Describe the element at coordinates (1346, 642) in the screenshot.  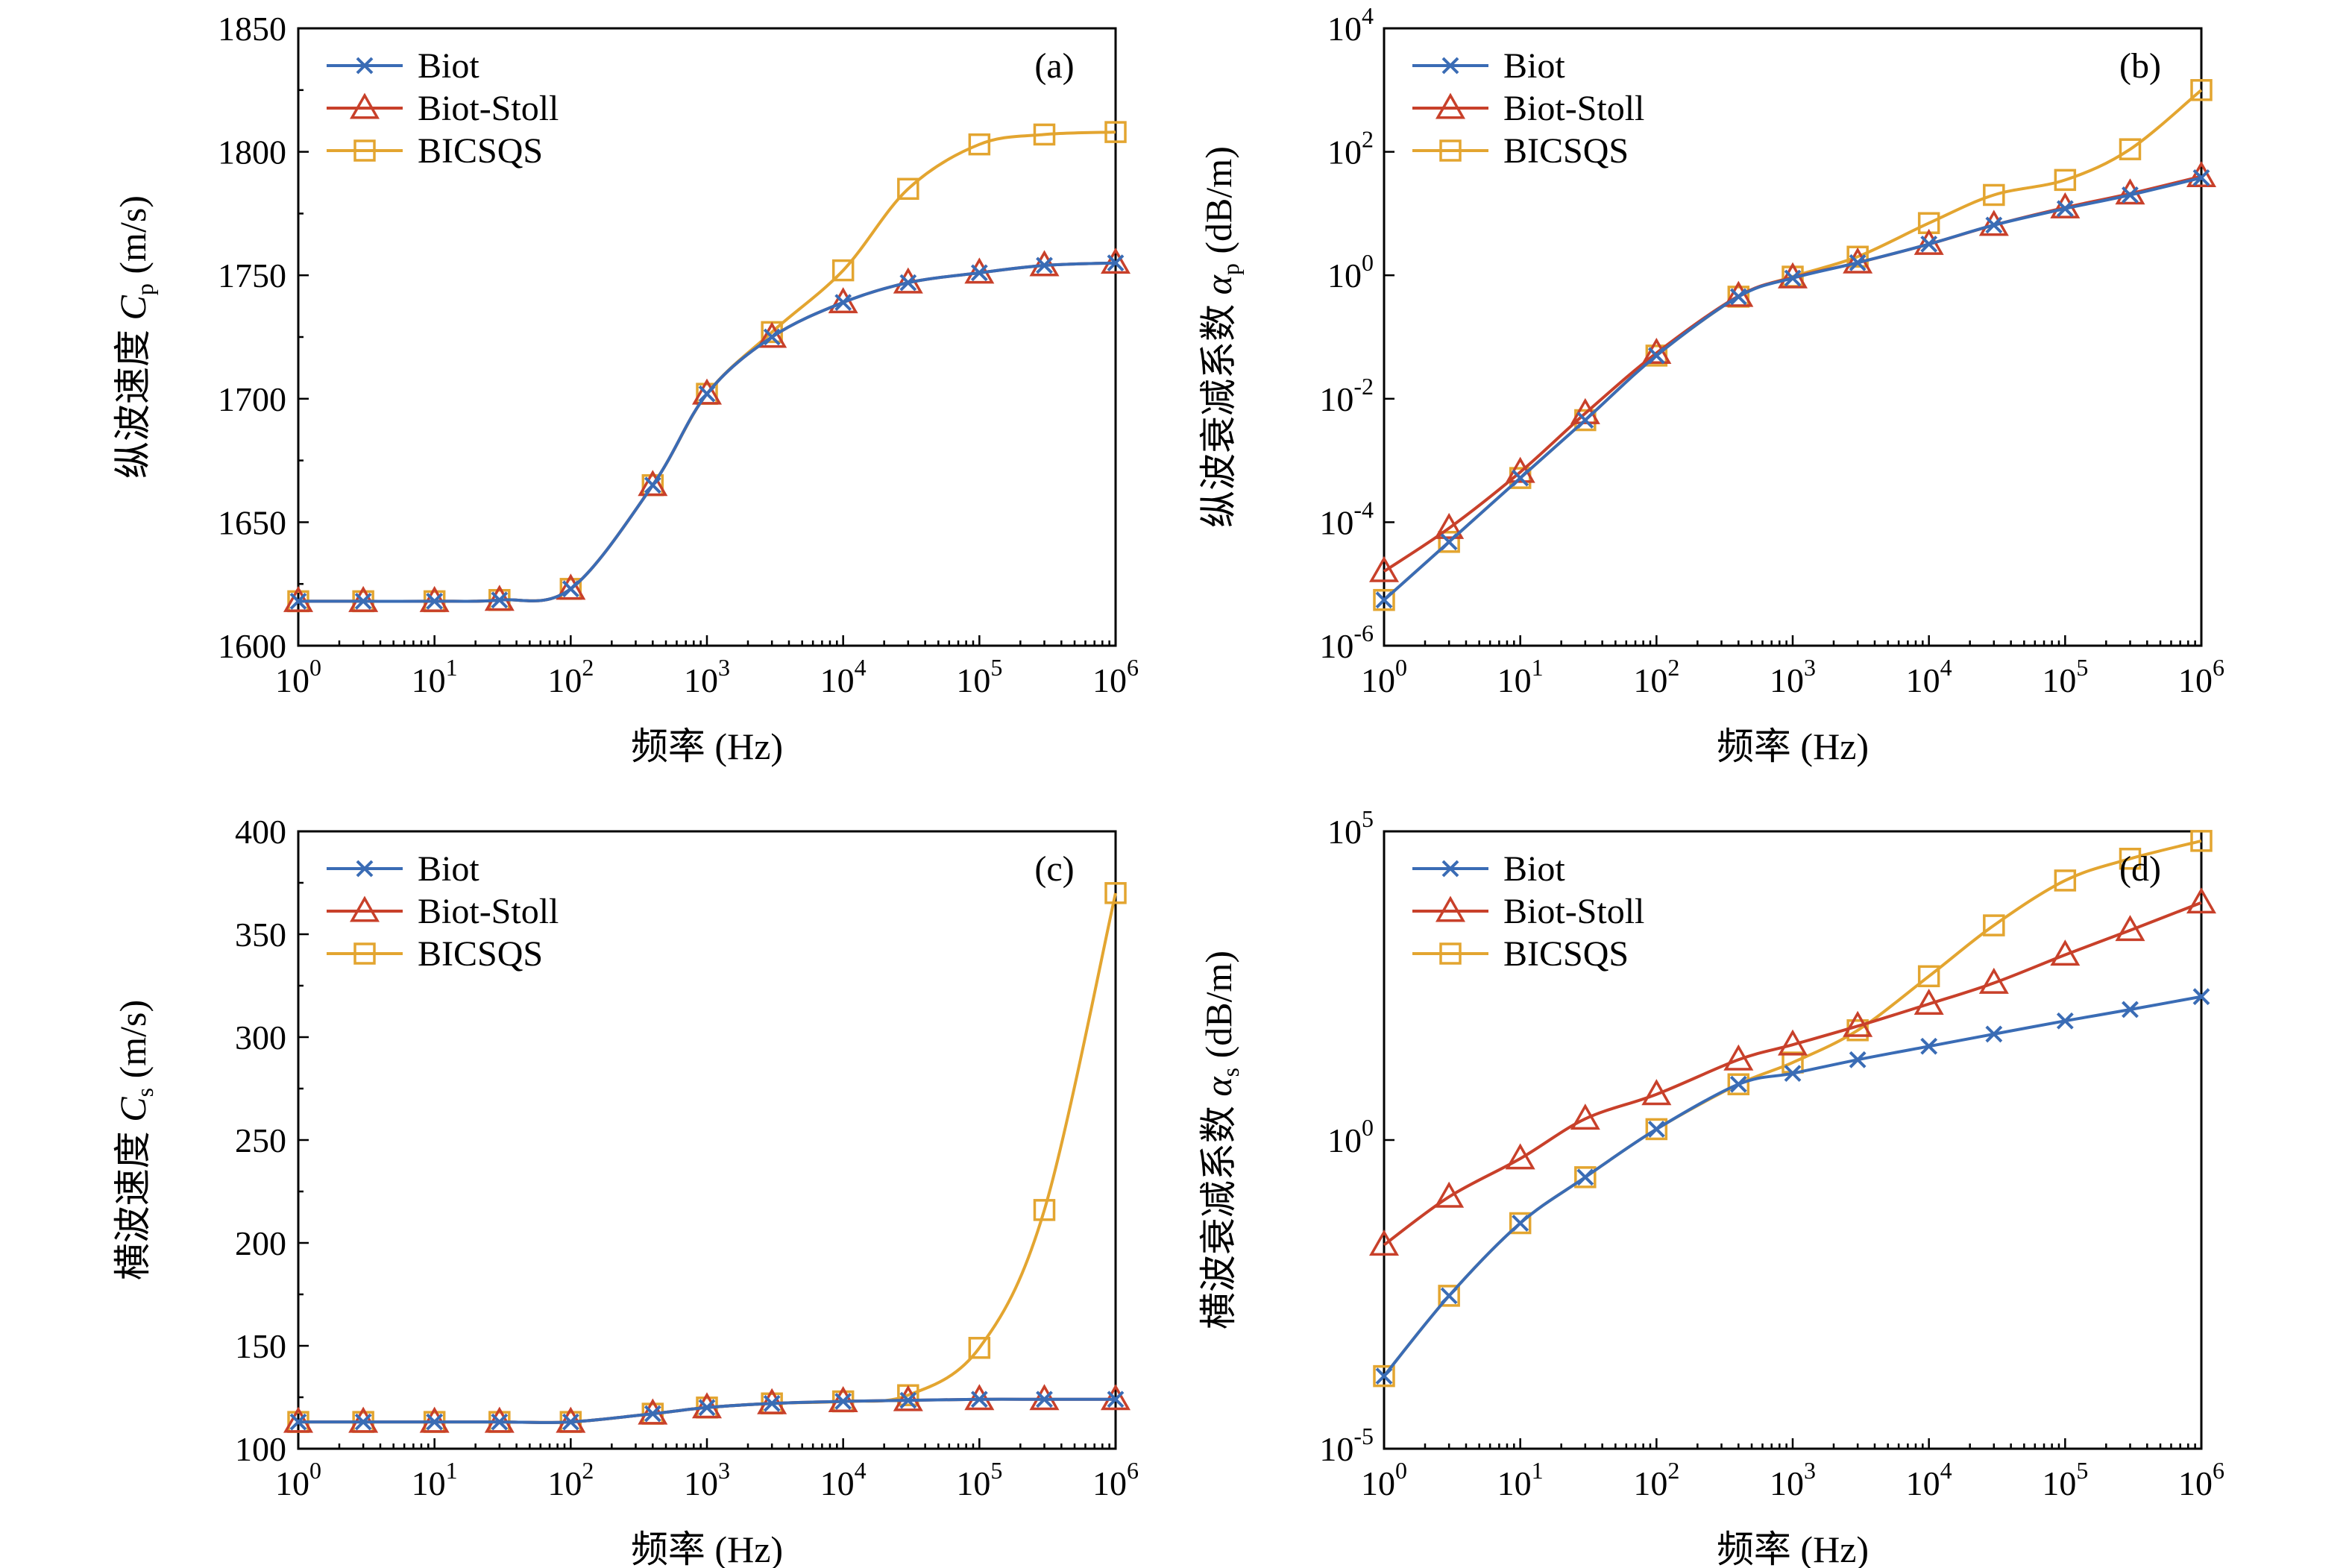
I see `y-tick-label: 10⁻⁶` at that location.